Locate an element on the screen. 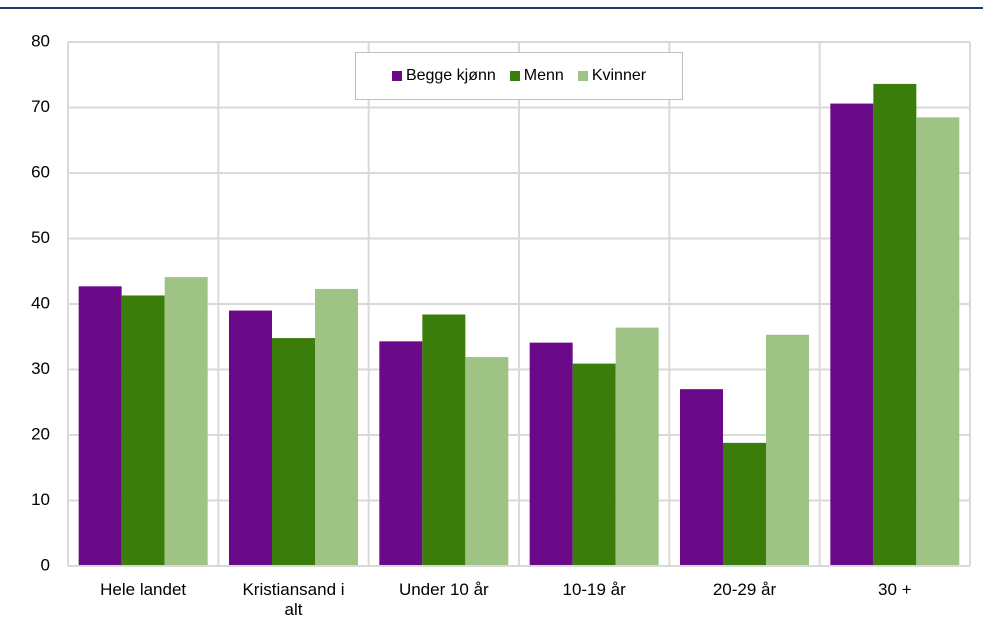 The image size is (983, 624). x-tick-label: Under 10 år is located at coordinates (443, 589).